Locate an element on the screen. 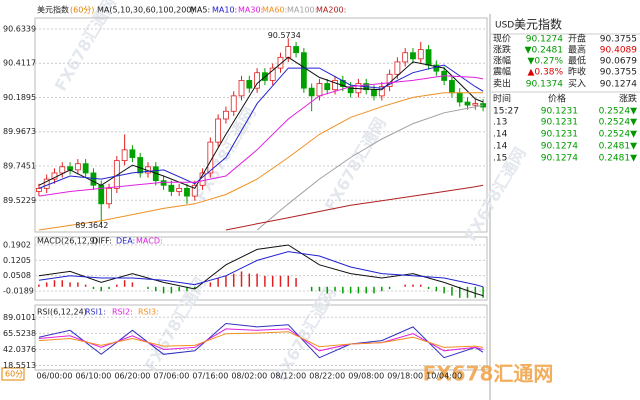 The image size is (640, 400). x-tick-label: 08/12:00 is located at coordinates (288, 376).